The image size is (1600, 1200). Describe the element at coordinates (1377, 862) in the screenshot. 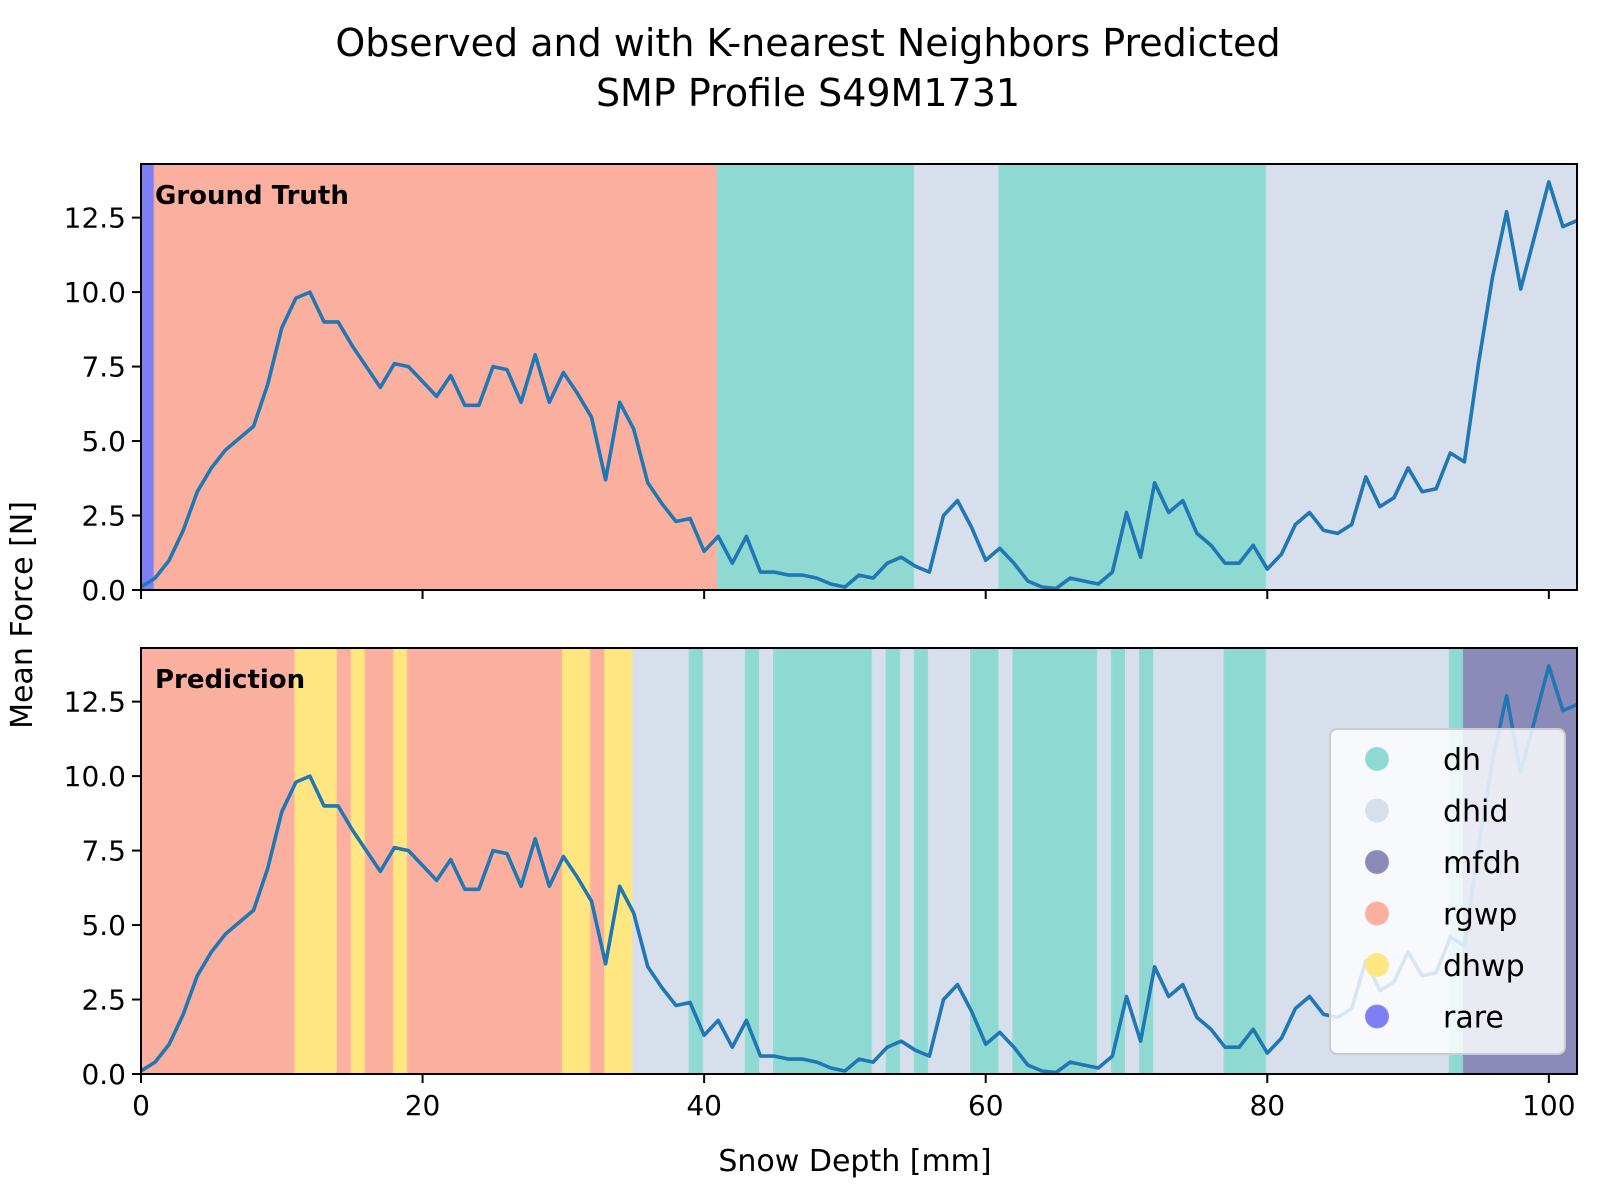

I see `legend-marker-mfdh` at that location.